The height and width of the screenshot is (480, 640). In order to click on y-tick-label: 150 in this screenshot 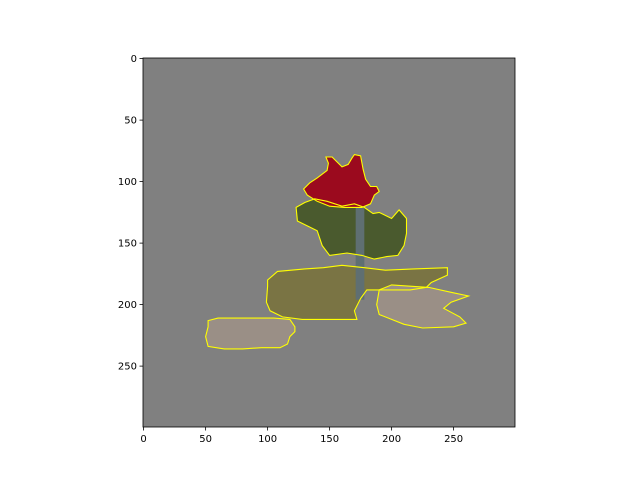, I will do `click(127, 244)`.